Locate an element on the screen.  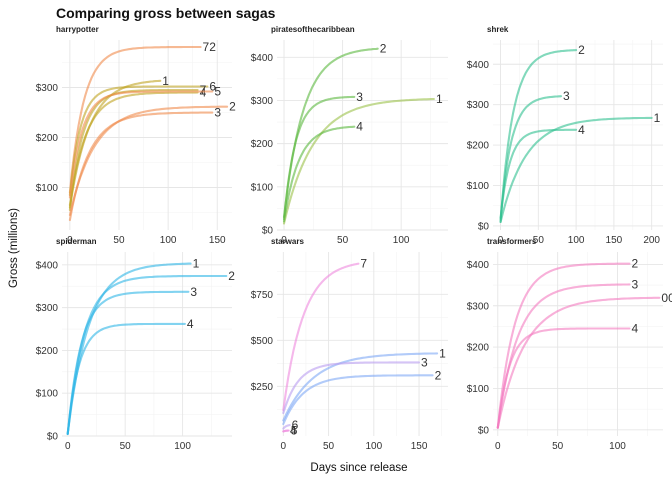
panel-title-piratesofthecaribbean: piratesofthecaribbean is located at coordinates (313, 29).